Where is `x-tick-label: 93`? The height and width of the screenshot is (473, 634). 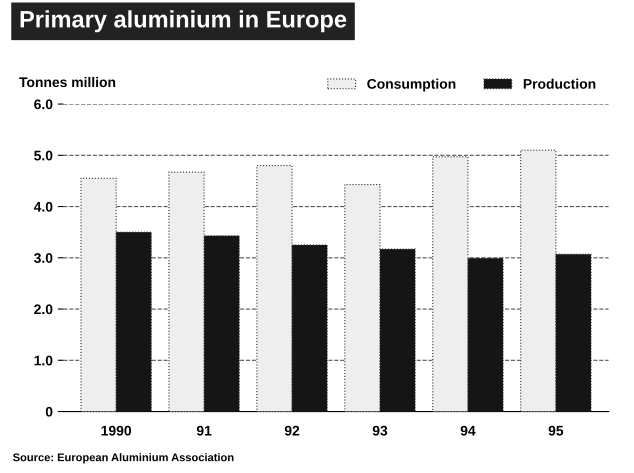 x-tick-label: 93 is located at coordinates (380, 431).